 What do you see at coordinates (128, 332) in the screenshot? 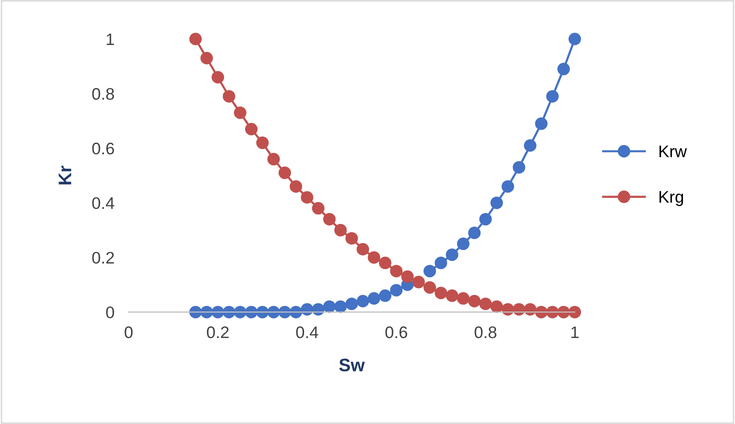
I see `x-tick-label: 0` at bounding box center [128, 332].